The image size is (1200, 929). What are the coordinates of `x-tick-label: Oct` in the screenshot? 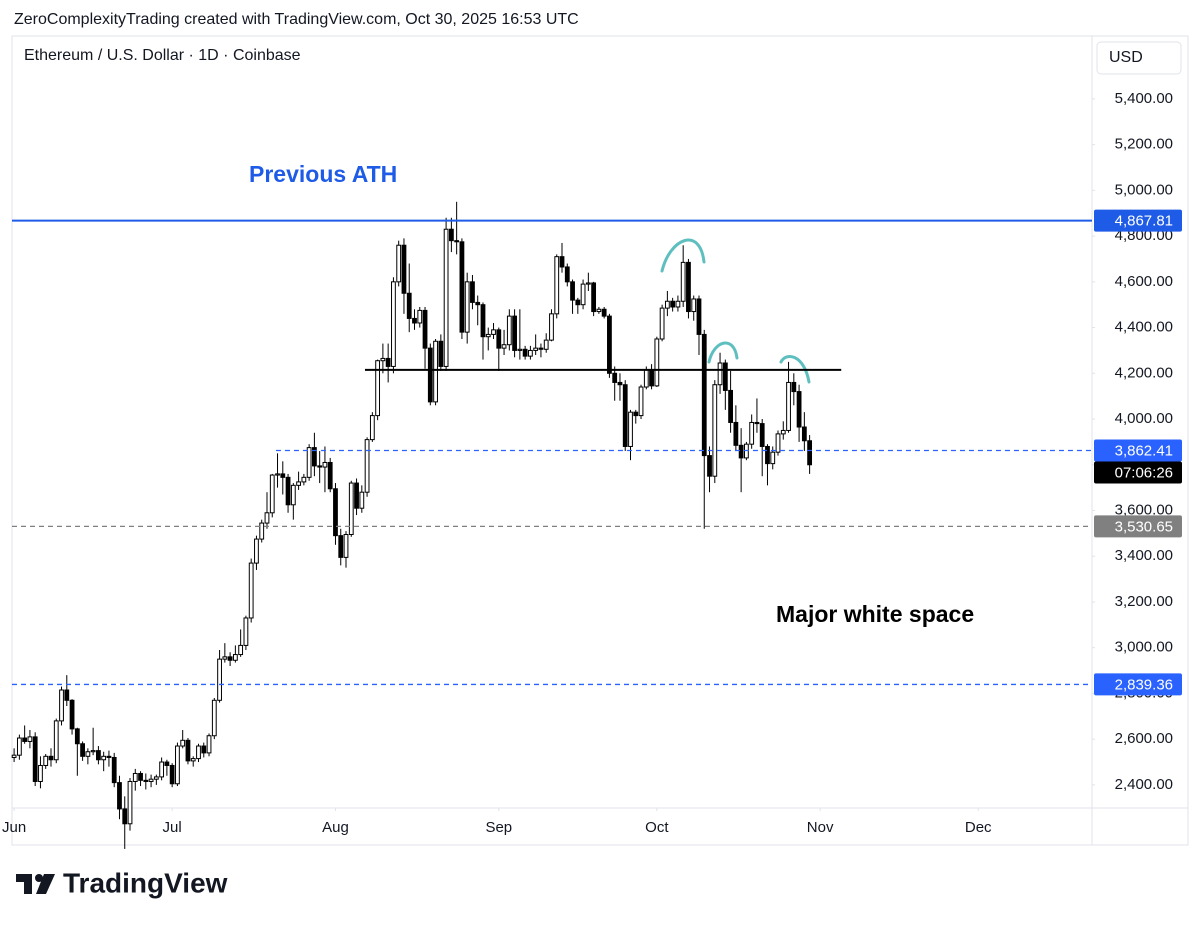 It's located at (657, 827).